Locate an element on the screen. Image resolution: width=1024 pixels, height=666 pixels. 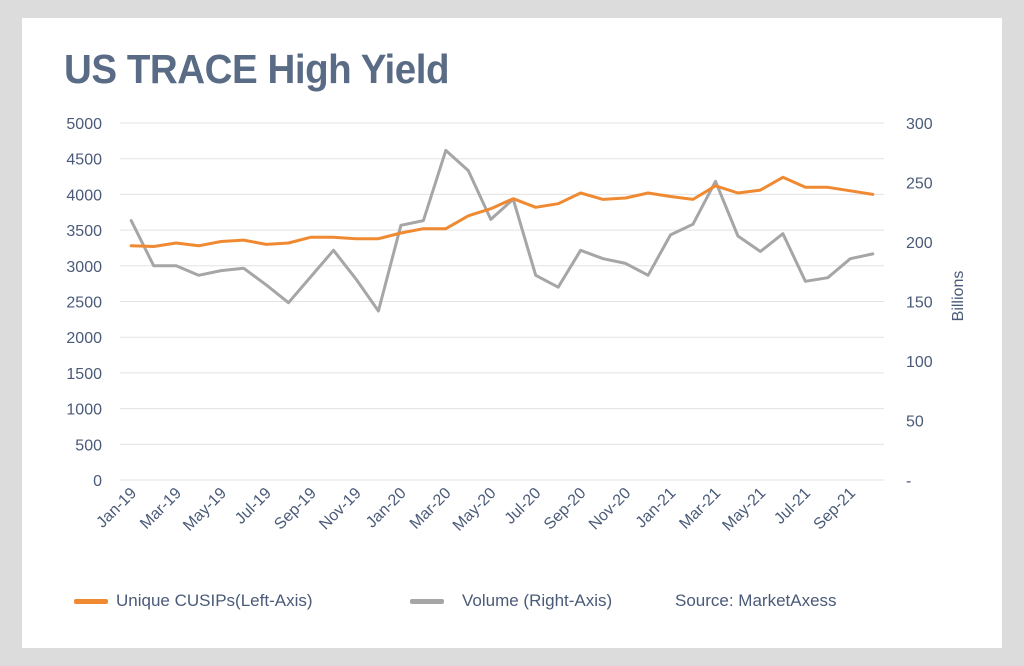
left-tick-label: 1500 is located at coordinates (84, 374).